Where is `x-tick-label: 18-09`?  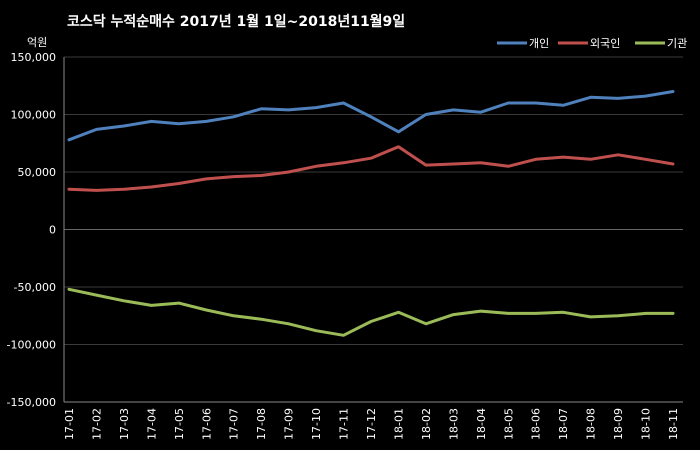
x-tick-label: 18-09 is located at coordinates (618, 424).